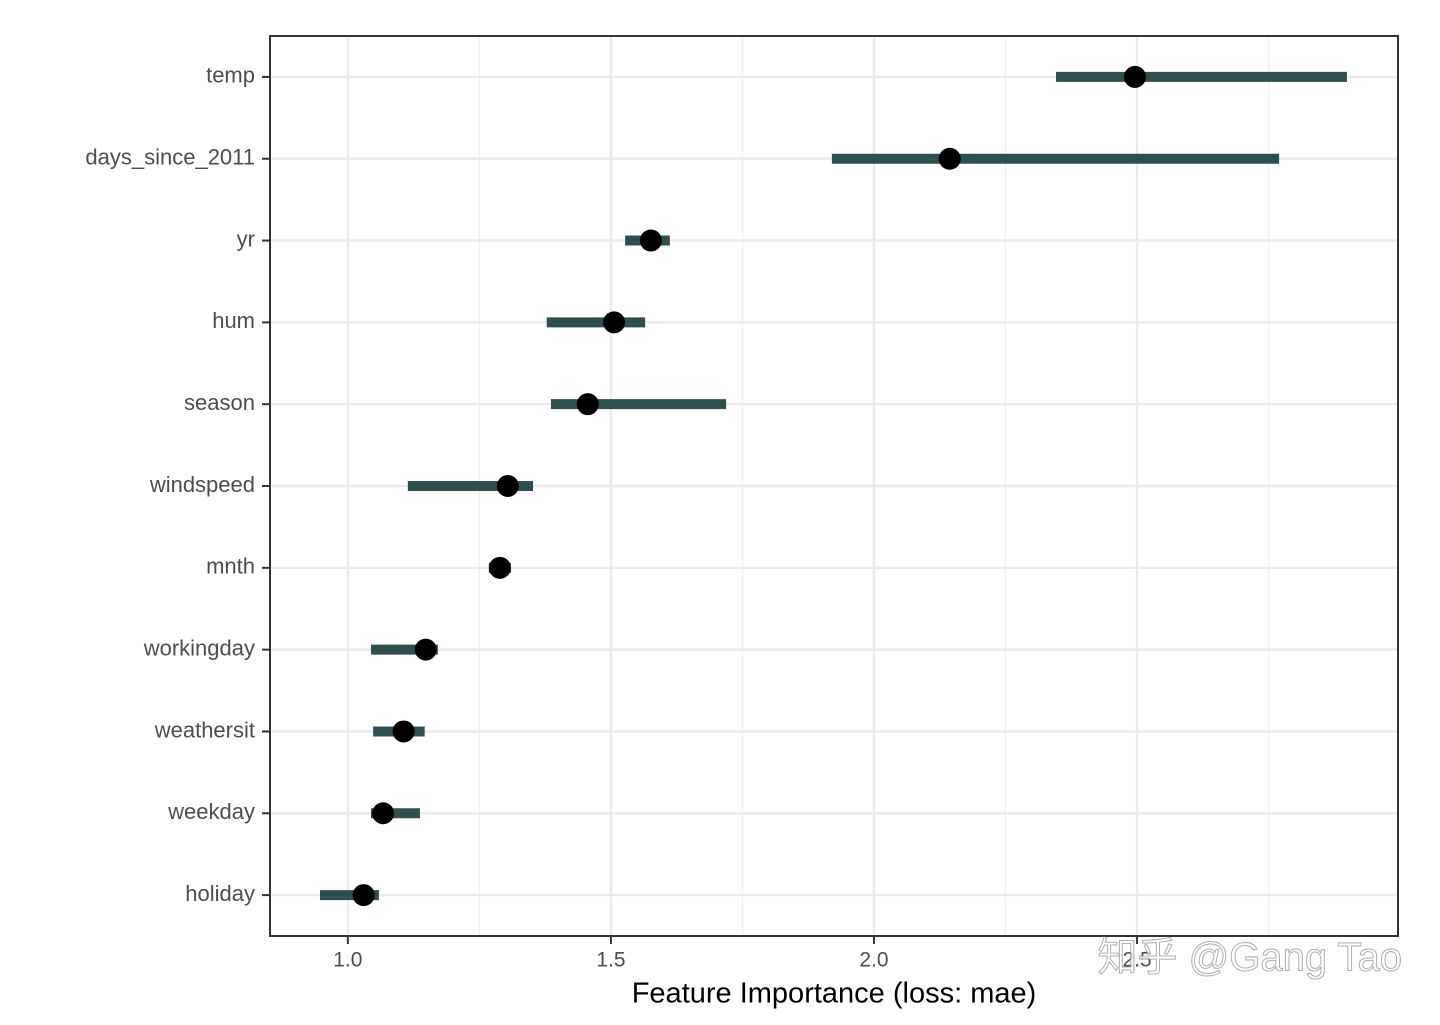 The image size is (1440, 1025). Describe the element at coordinates (610, 960) in the screenshot. I see `x-tick-label: 1.5` at that location.